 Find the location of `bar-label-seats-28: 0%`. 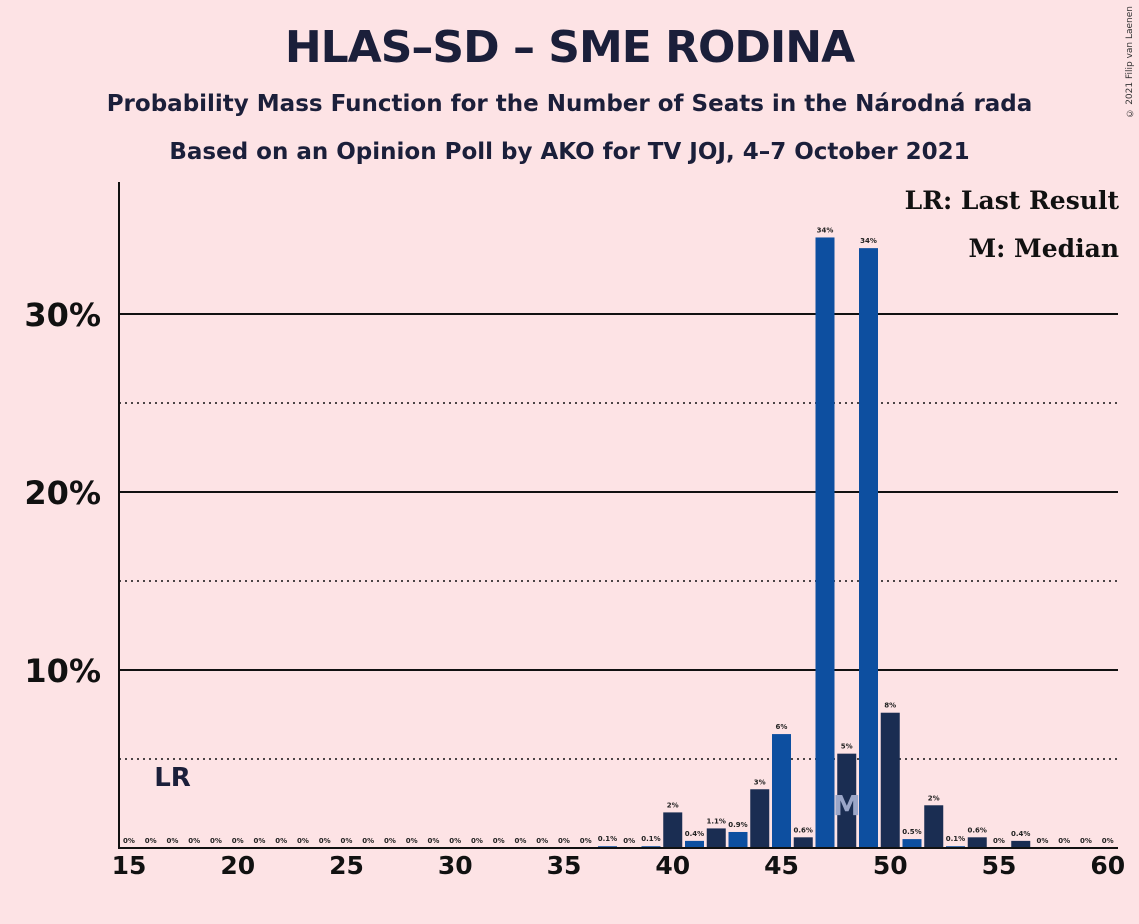

bar-label-seats-28: 0% is located at coordinates (412, 841).